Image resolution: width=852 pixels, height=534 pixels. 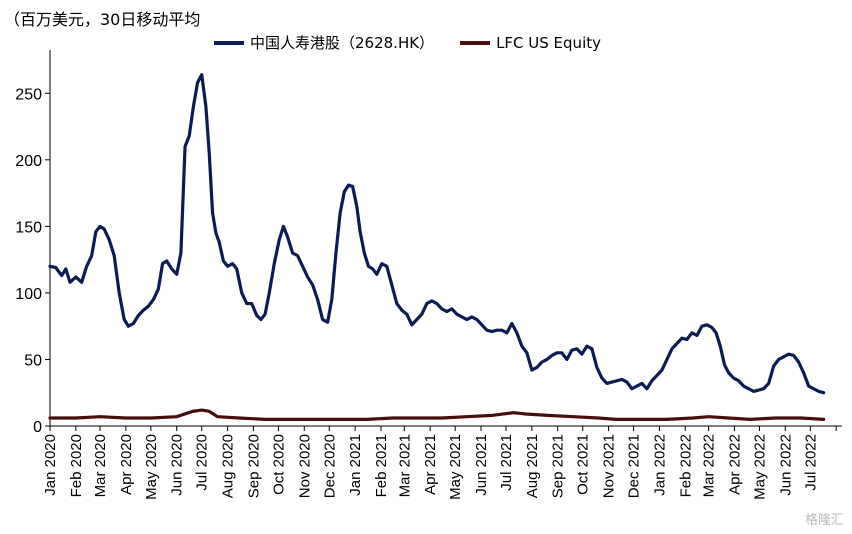 I want to click on chart-legend: 中国人寿港股（2628.HK） LFC US Equity, so click(x=407, y=42).